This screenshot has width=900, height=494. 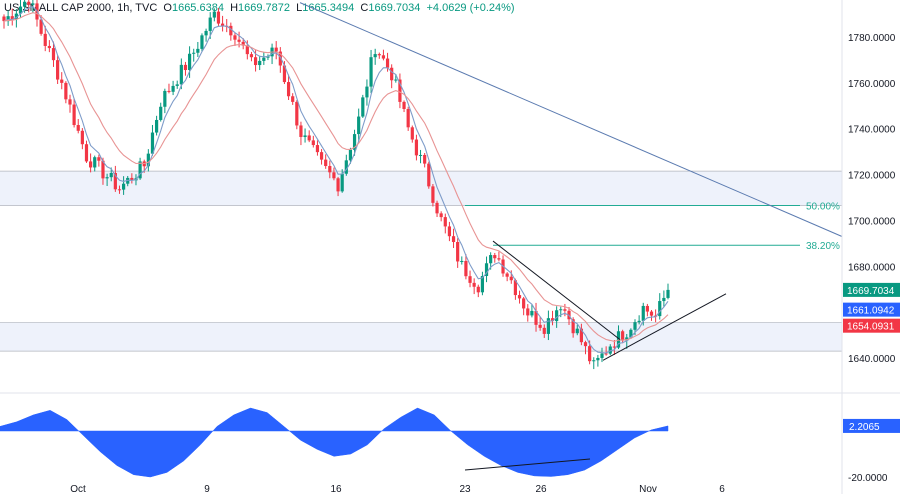 What do you see at coordinates (397, 489) in the screenshot?
I see `time-axis: Oct 9 16 23 26 Nov 6` at bounding box center [397, 489].